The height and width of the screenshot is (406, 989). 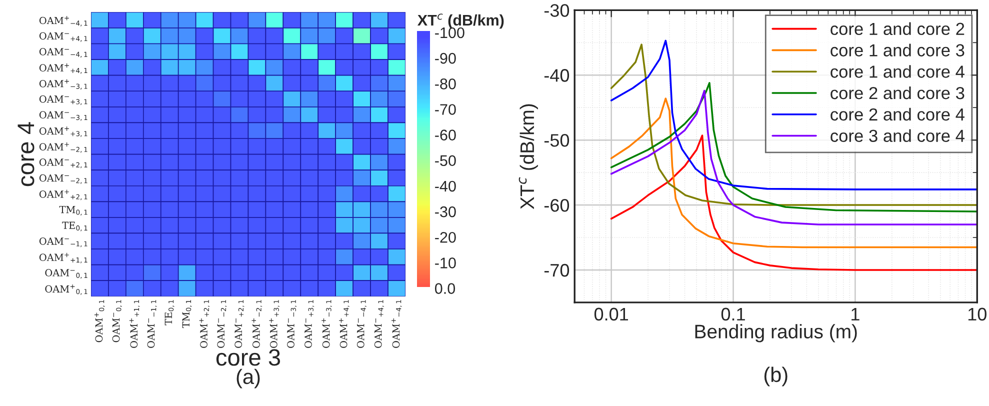 I want to click on y-axis-title: XT$^{c}$ (dB/km), so click(x=528, y=157).